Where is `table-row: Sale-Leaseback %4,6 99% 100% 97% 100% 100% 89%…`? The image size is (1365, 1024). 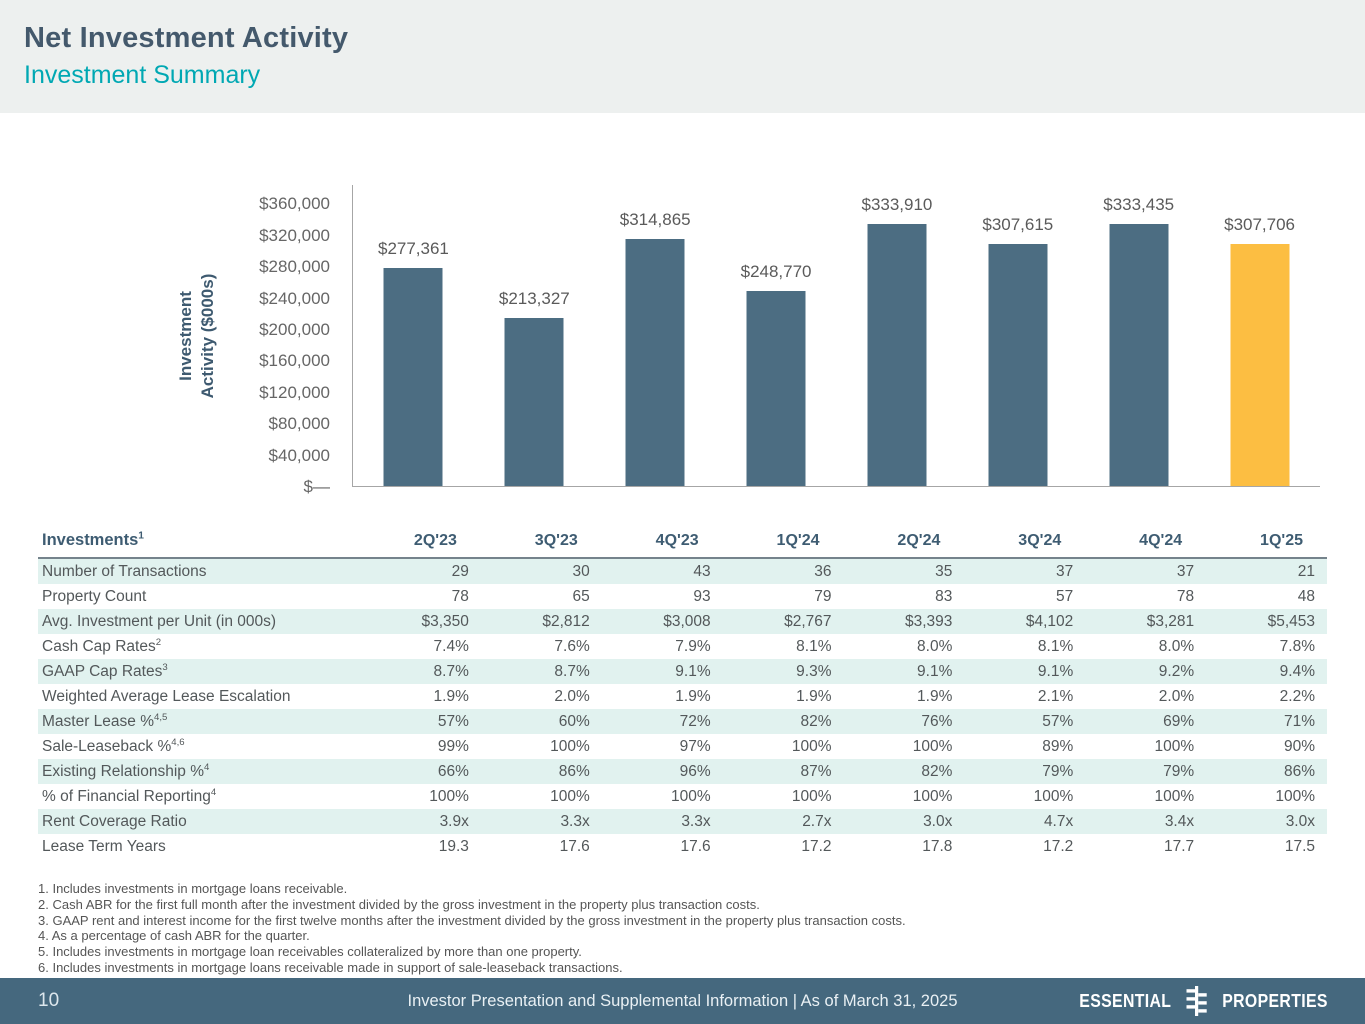
table-row: Sale-Leaseback %4,6 99% 100% 97% 100% 100% 89%… is located at coordinates (682, 746).